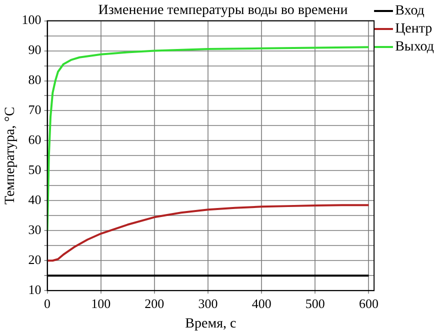 Image resolution: width=448 pixels, height=334 pixels. Describe the element at coordinates (208, 303) in the screenshot. I see `x-tick-label: 300` at that location.